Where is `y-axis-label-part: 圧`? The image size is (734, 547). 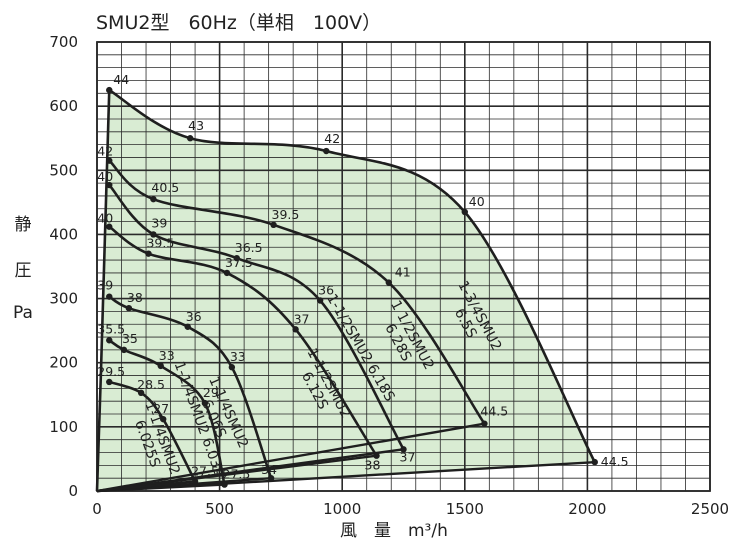 y-axis-label-part: 圧 is located at coordinates (23, 271).